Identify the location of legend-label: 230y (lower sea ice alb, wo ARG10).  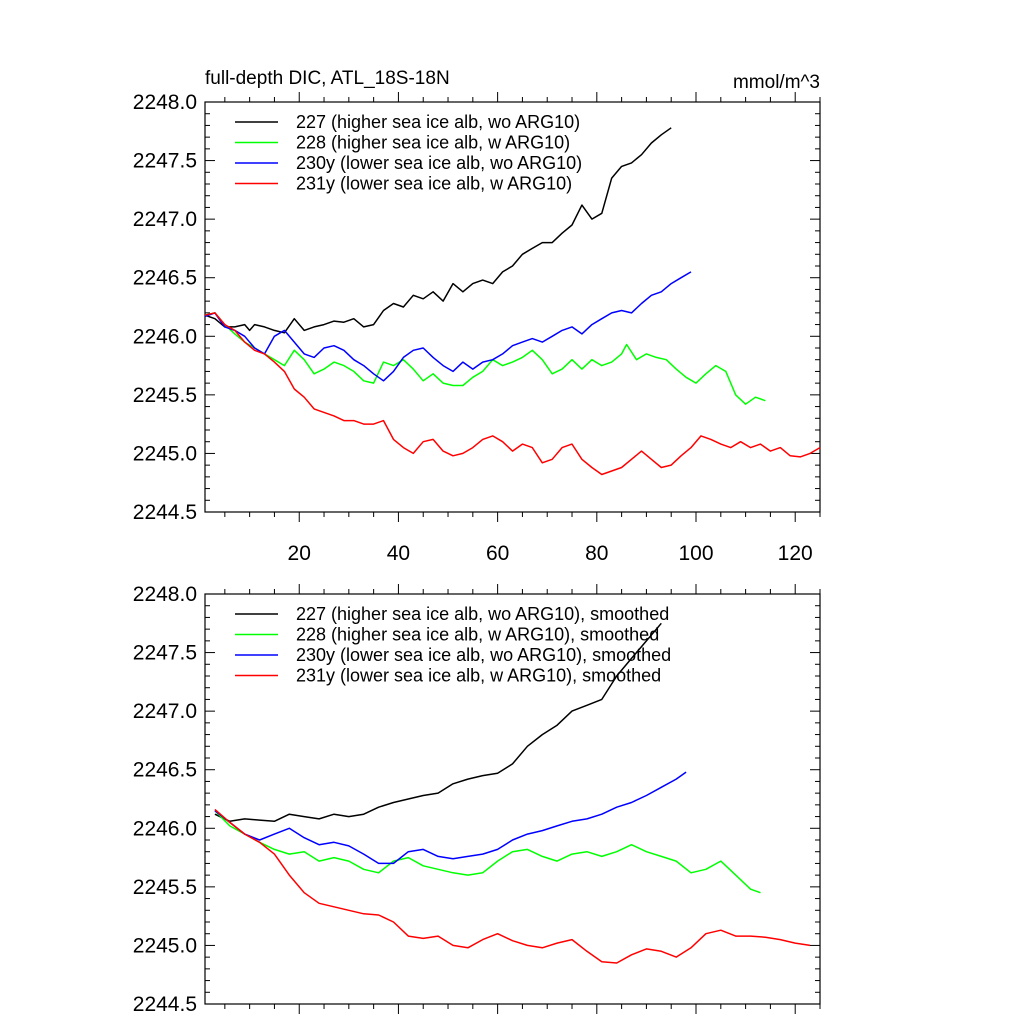
(439, 163).